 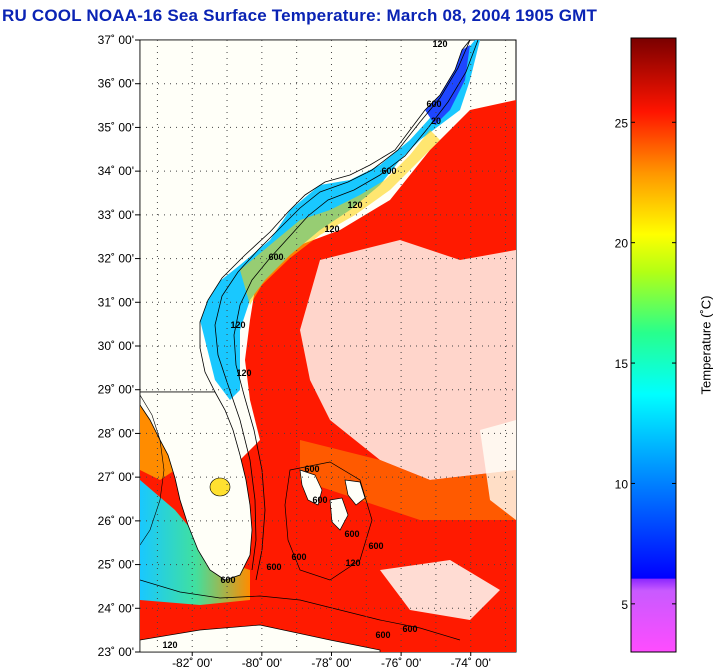 I want to click on gulf-upper-water, so click(x=157, y=440).